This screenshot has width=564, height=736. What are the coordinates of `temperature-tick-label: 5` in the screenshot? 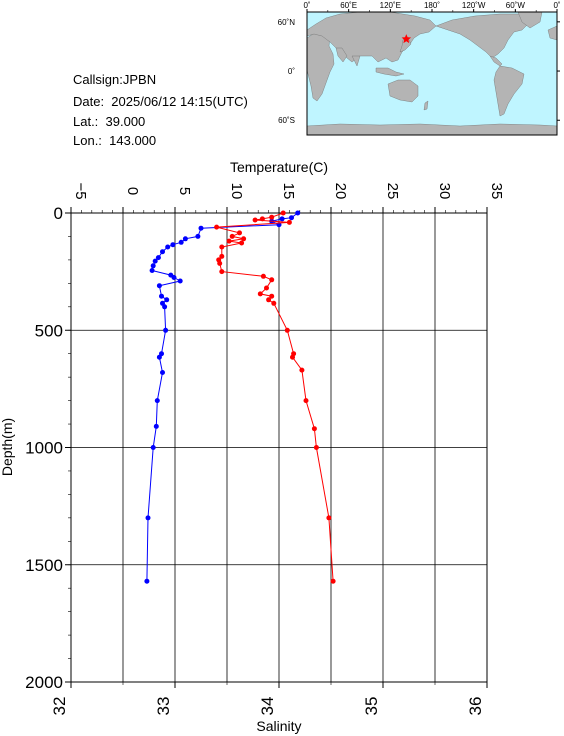 It's located at (184, 191).